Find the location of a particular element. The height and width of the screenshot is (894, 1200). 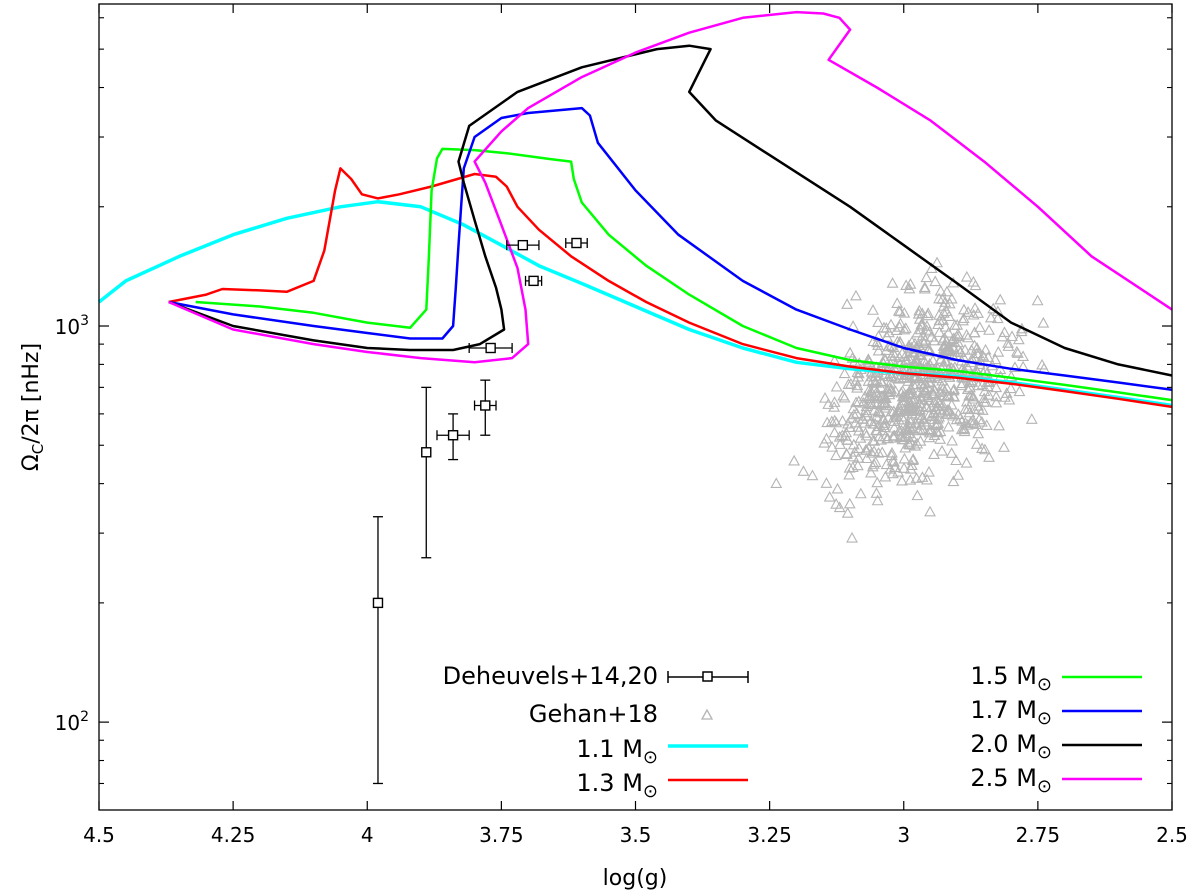

legend-label-2-0-text: 2.0 M is located at coordinates (1003, 744).